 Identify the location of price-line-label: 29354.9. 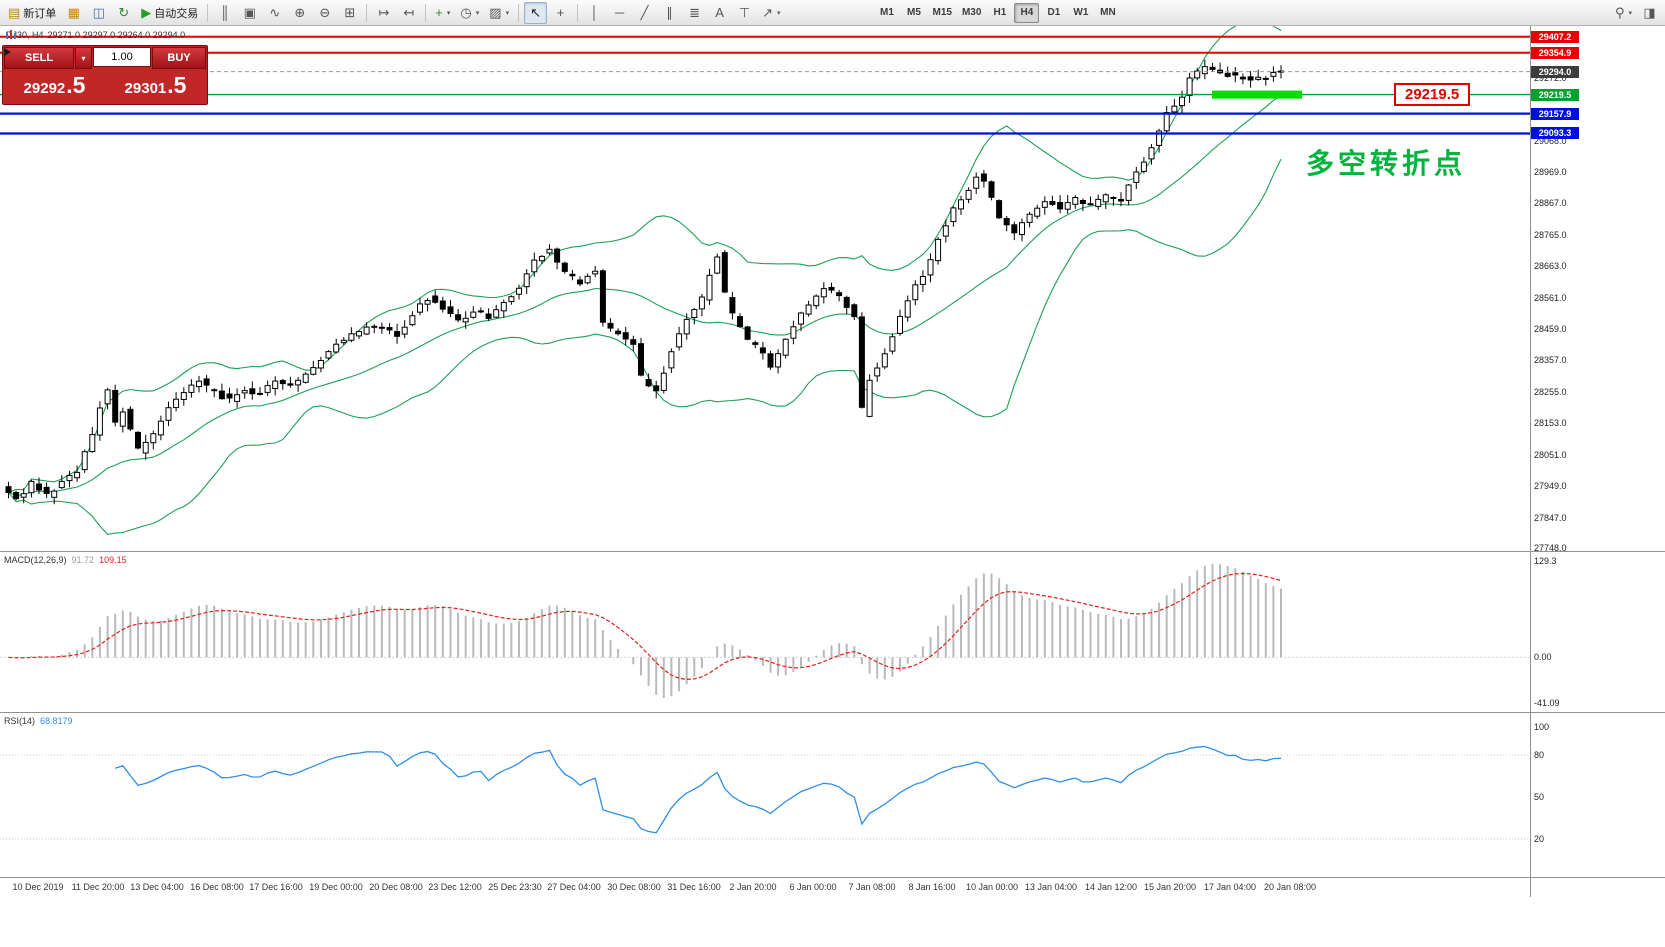
(1555, 53).